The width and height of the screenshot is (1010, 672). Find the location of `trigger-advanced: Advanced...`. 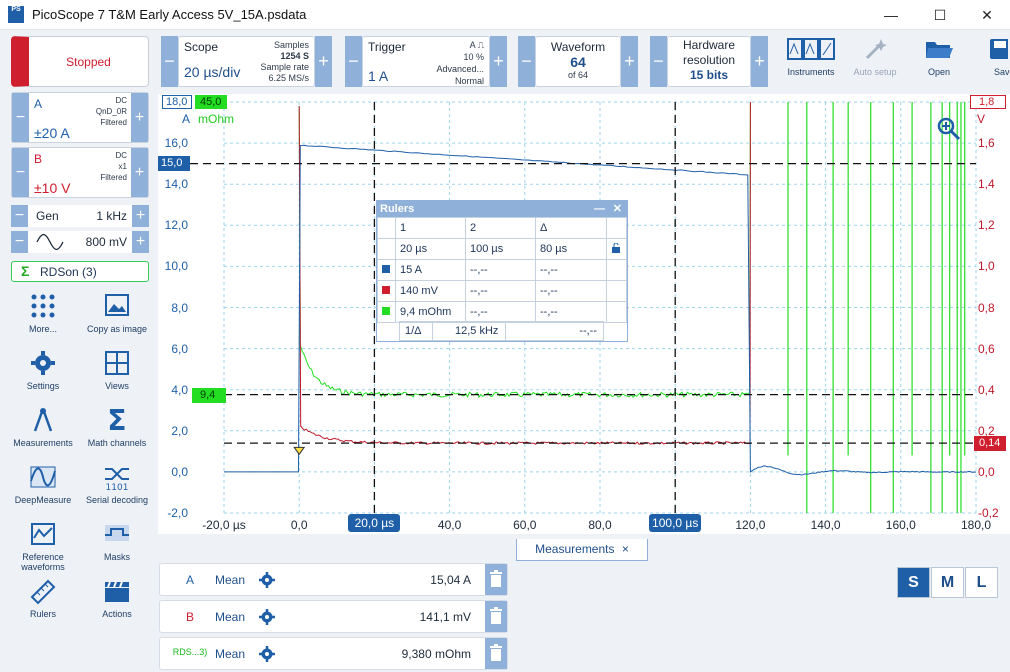

trigger-advanced: Advanced... is located at coordinates (460, 69).